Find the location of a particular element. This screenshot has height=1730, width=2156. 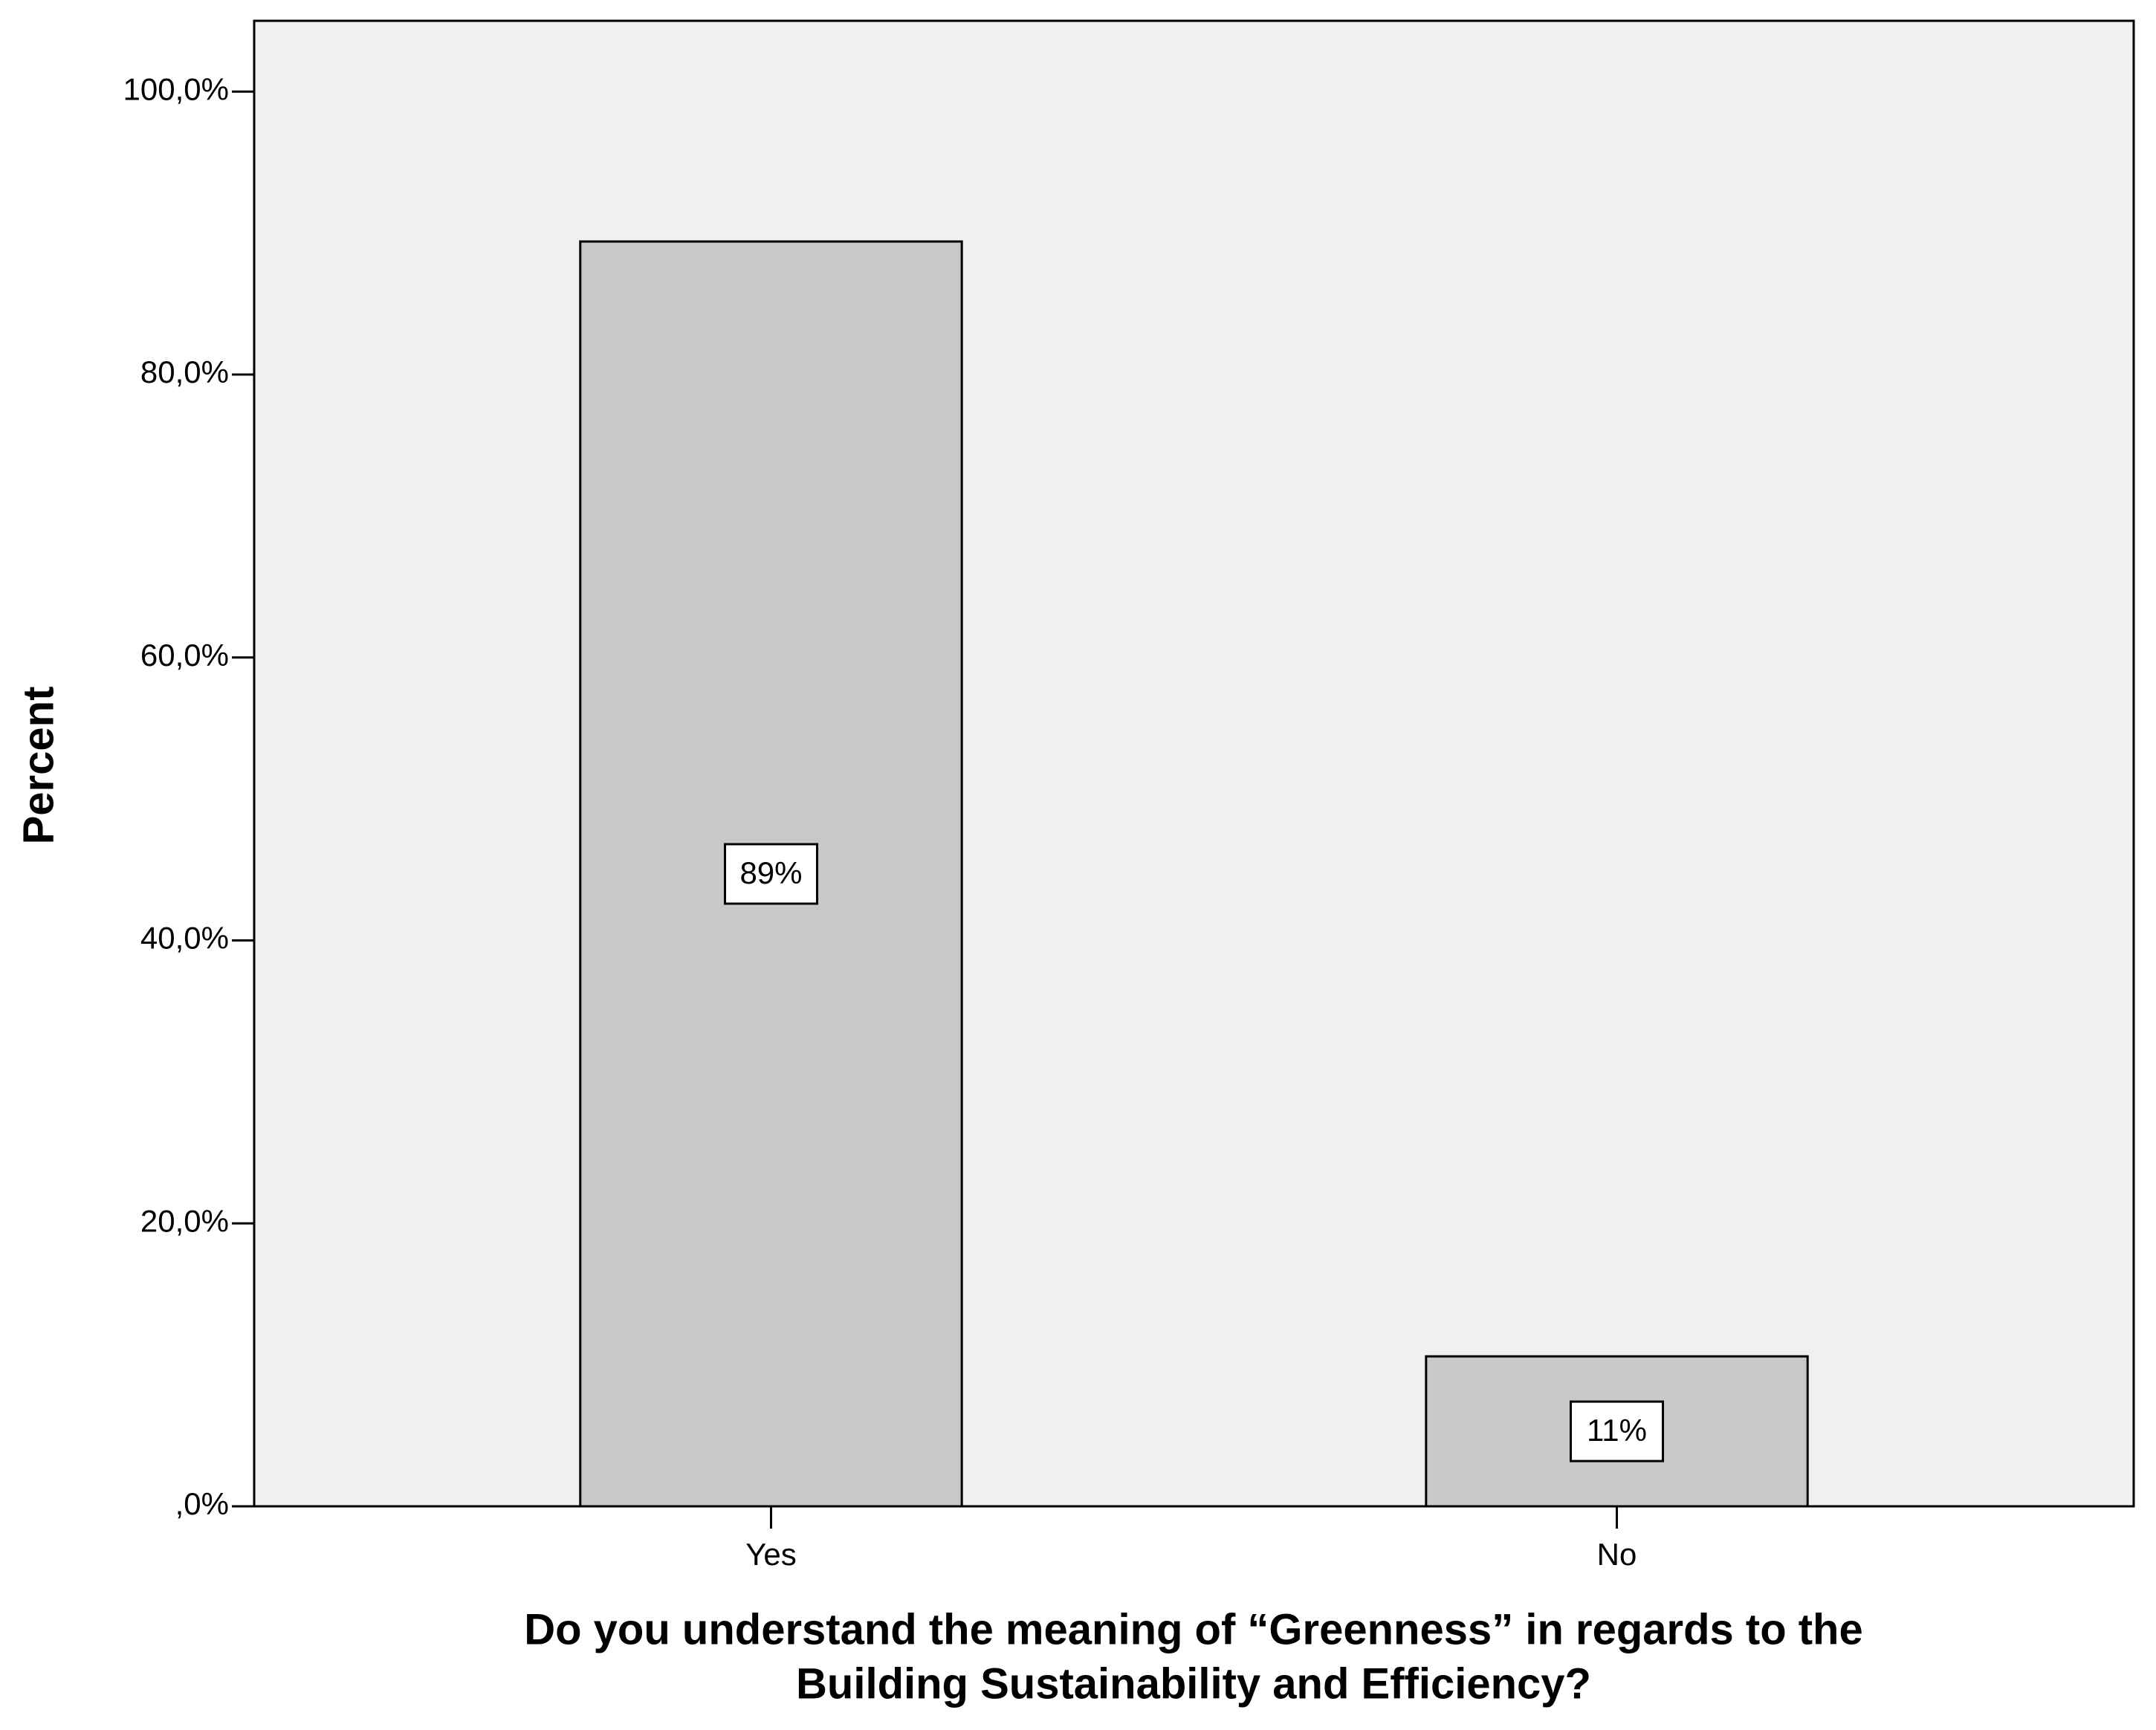

y-tick-label: 60,0% is located at coordinates (184, 655).